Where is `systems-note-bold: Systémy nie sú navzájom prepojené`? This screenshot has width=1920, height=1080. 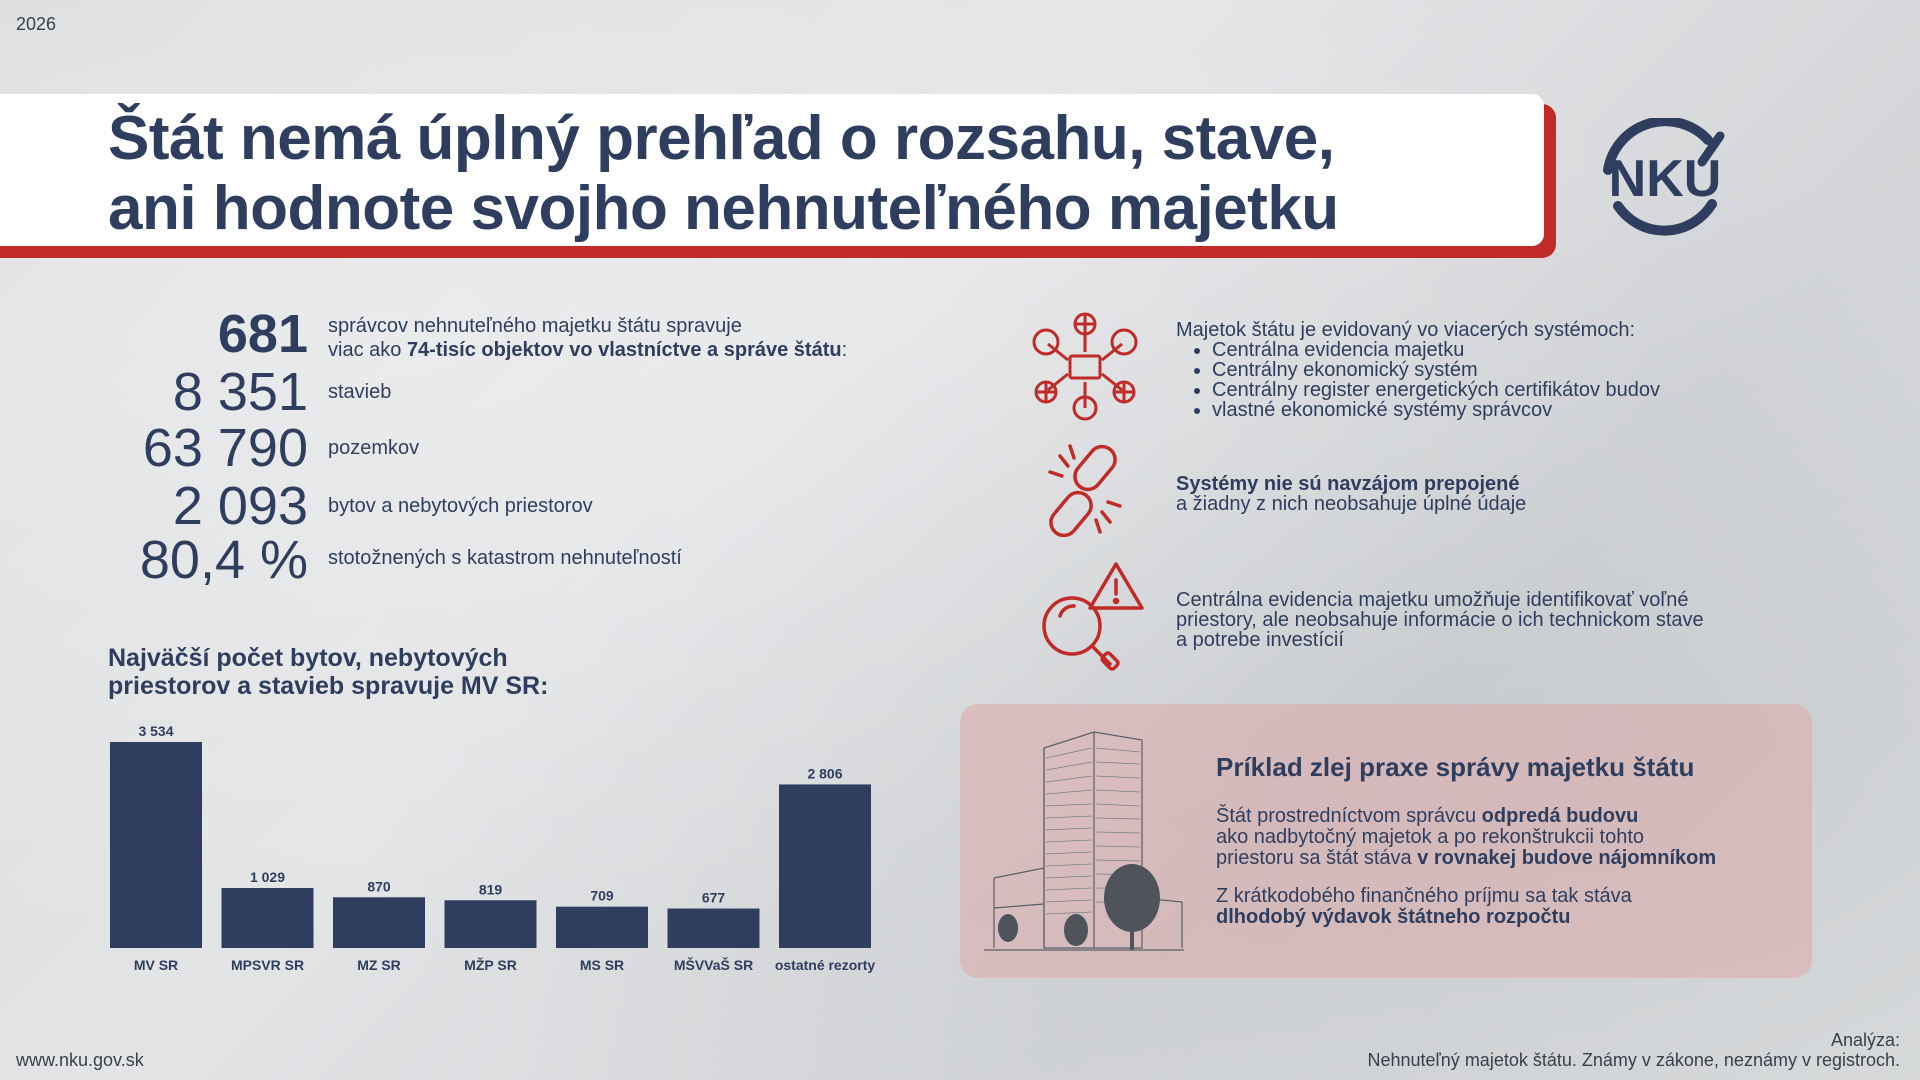 systems-note-bold: Systémy nie sú navzájom prepojené is located at coordinates (1348, 484).